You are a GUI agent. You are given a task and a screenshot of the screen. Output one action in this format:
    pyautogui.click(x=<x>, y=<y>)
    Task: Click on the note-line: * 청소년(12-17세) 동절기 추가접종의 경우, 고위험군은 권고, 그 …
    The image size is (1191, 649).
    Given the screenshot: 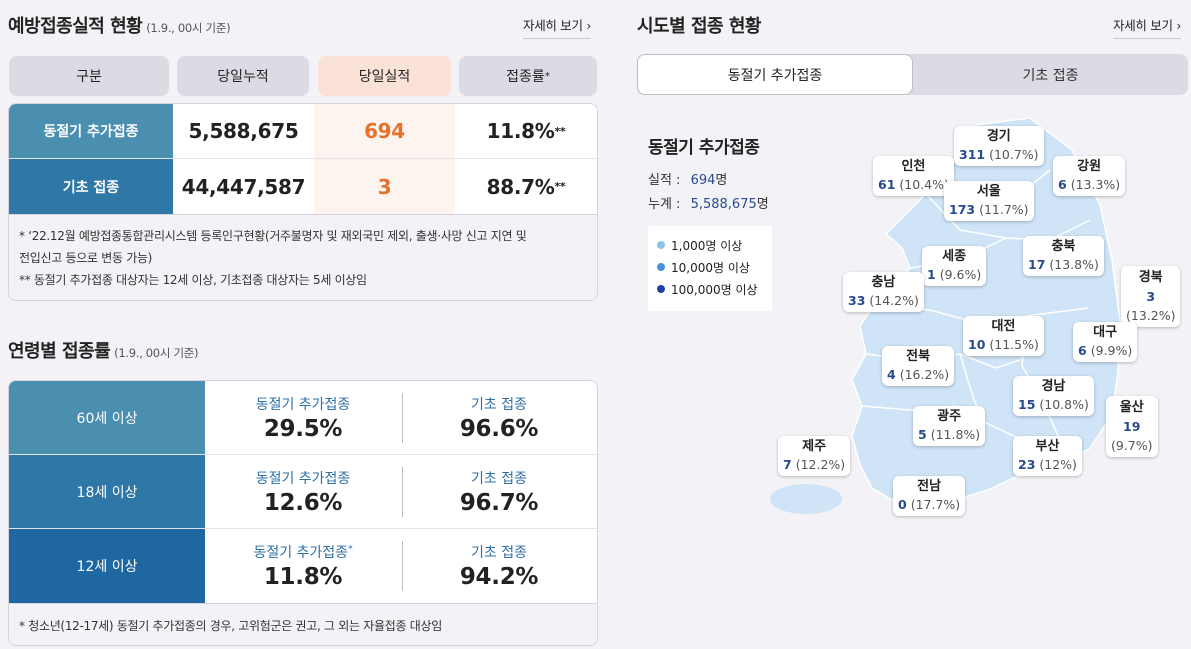 What is the action you would take?
    pyautogui.click(x=230, y=626)
    